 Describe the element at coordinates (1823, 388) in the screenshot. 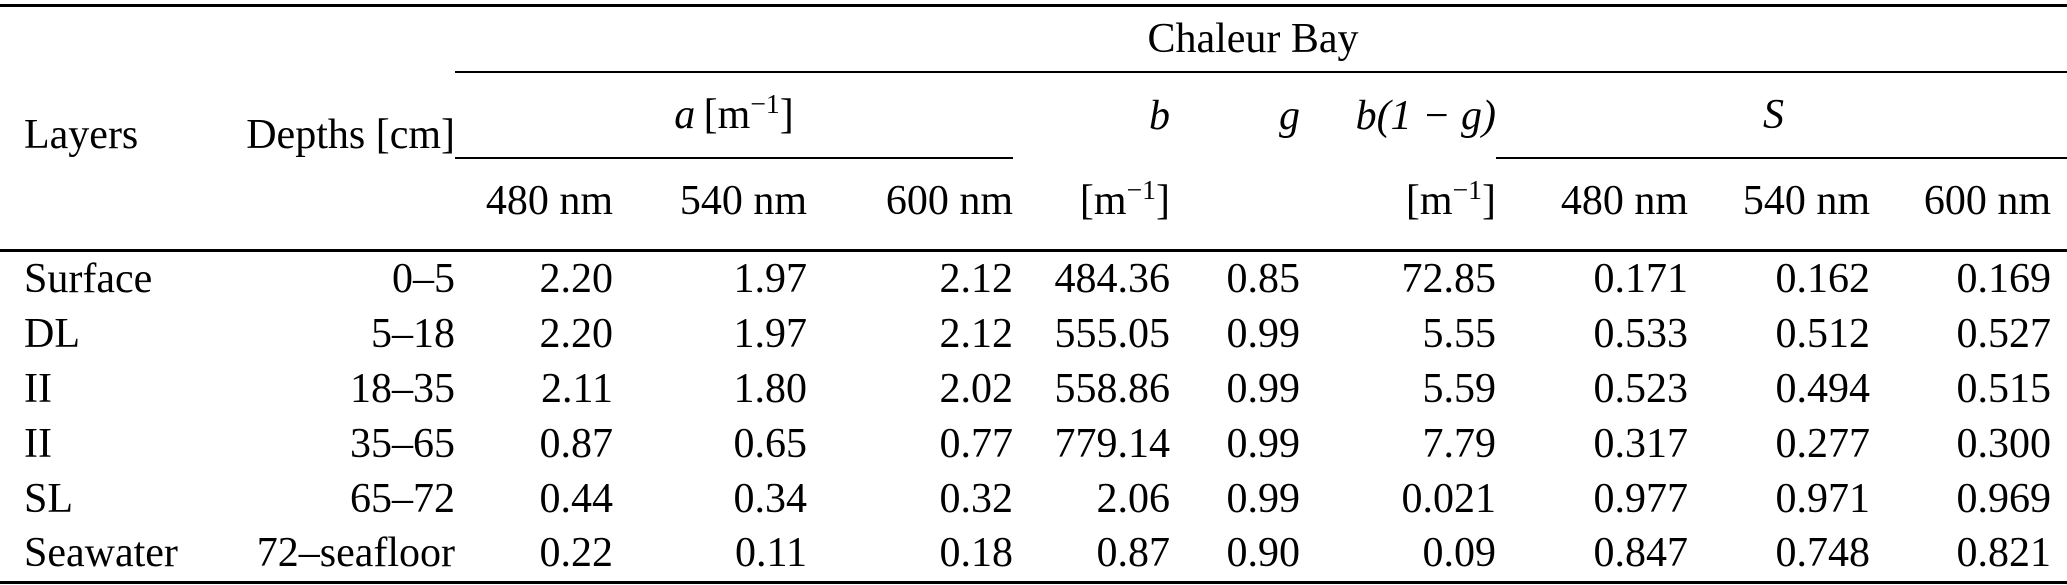

I see `s540-cell: 0.494` at that location.